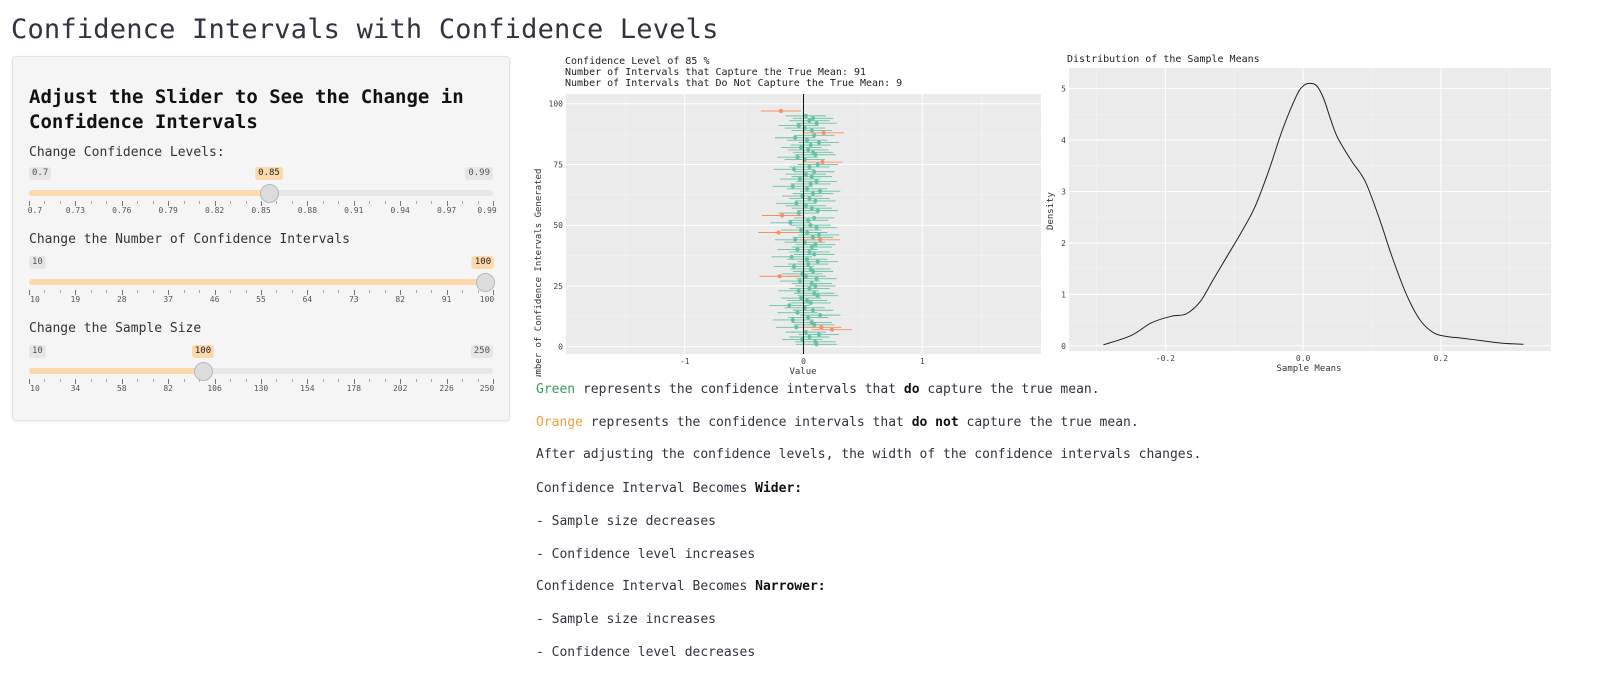 This screenshot has width=1599, height=690. I want to click on num-intervals-slider: 1010010010192837465564738291100, so click(262, 281).